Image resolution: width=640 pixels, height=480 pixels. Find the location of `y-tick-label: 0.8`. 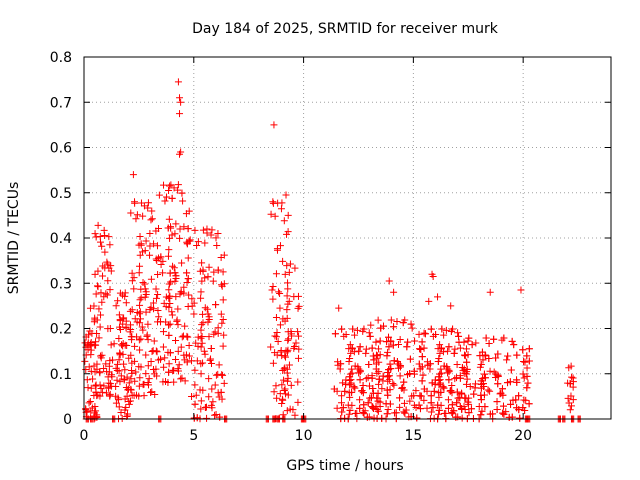

y-tick-label: 0.8 is located at coordinates (61, 58).